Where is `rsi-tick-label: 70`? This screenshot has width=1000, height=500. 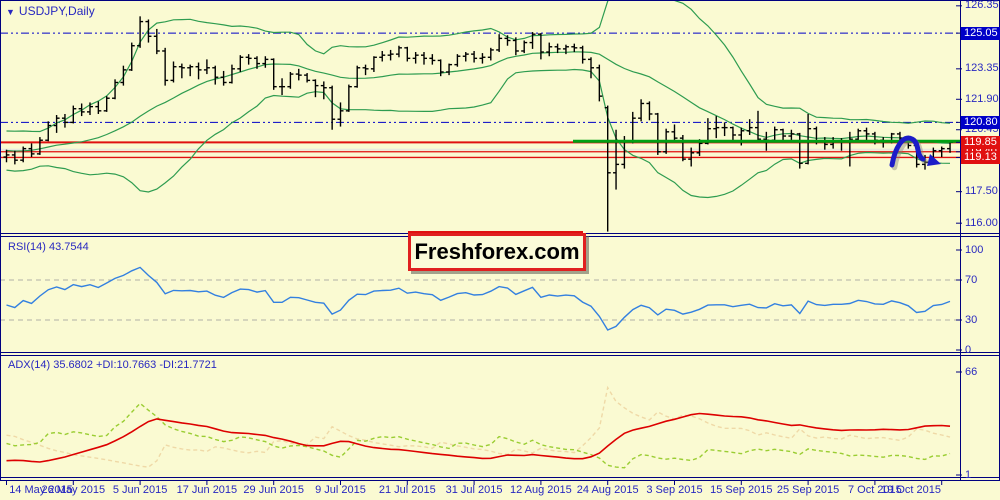
rsi-tick-label: 70 is located at coordinates (971, 279).